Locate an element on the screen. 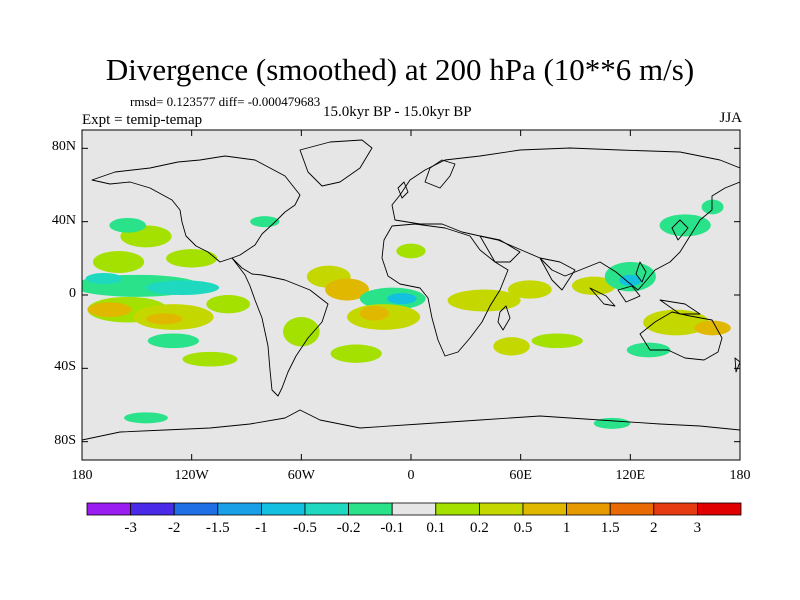  coastline-arabia is located at coordinates (500, 249).